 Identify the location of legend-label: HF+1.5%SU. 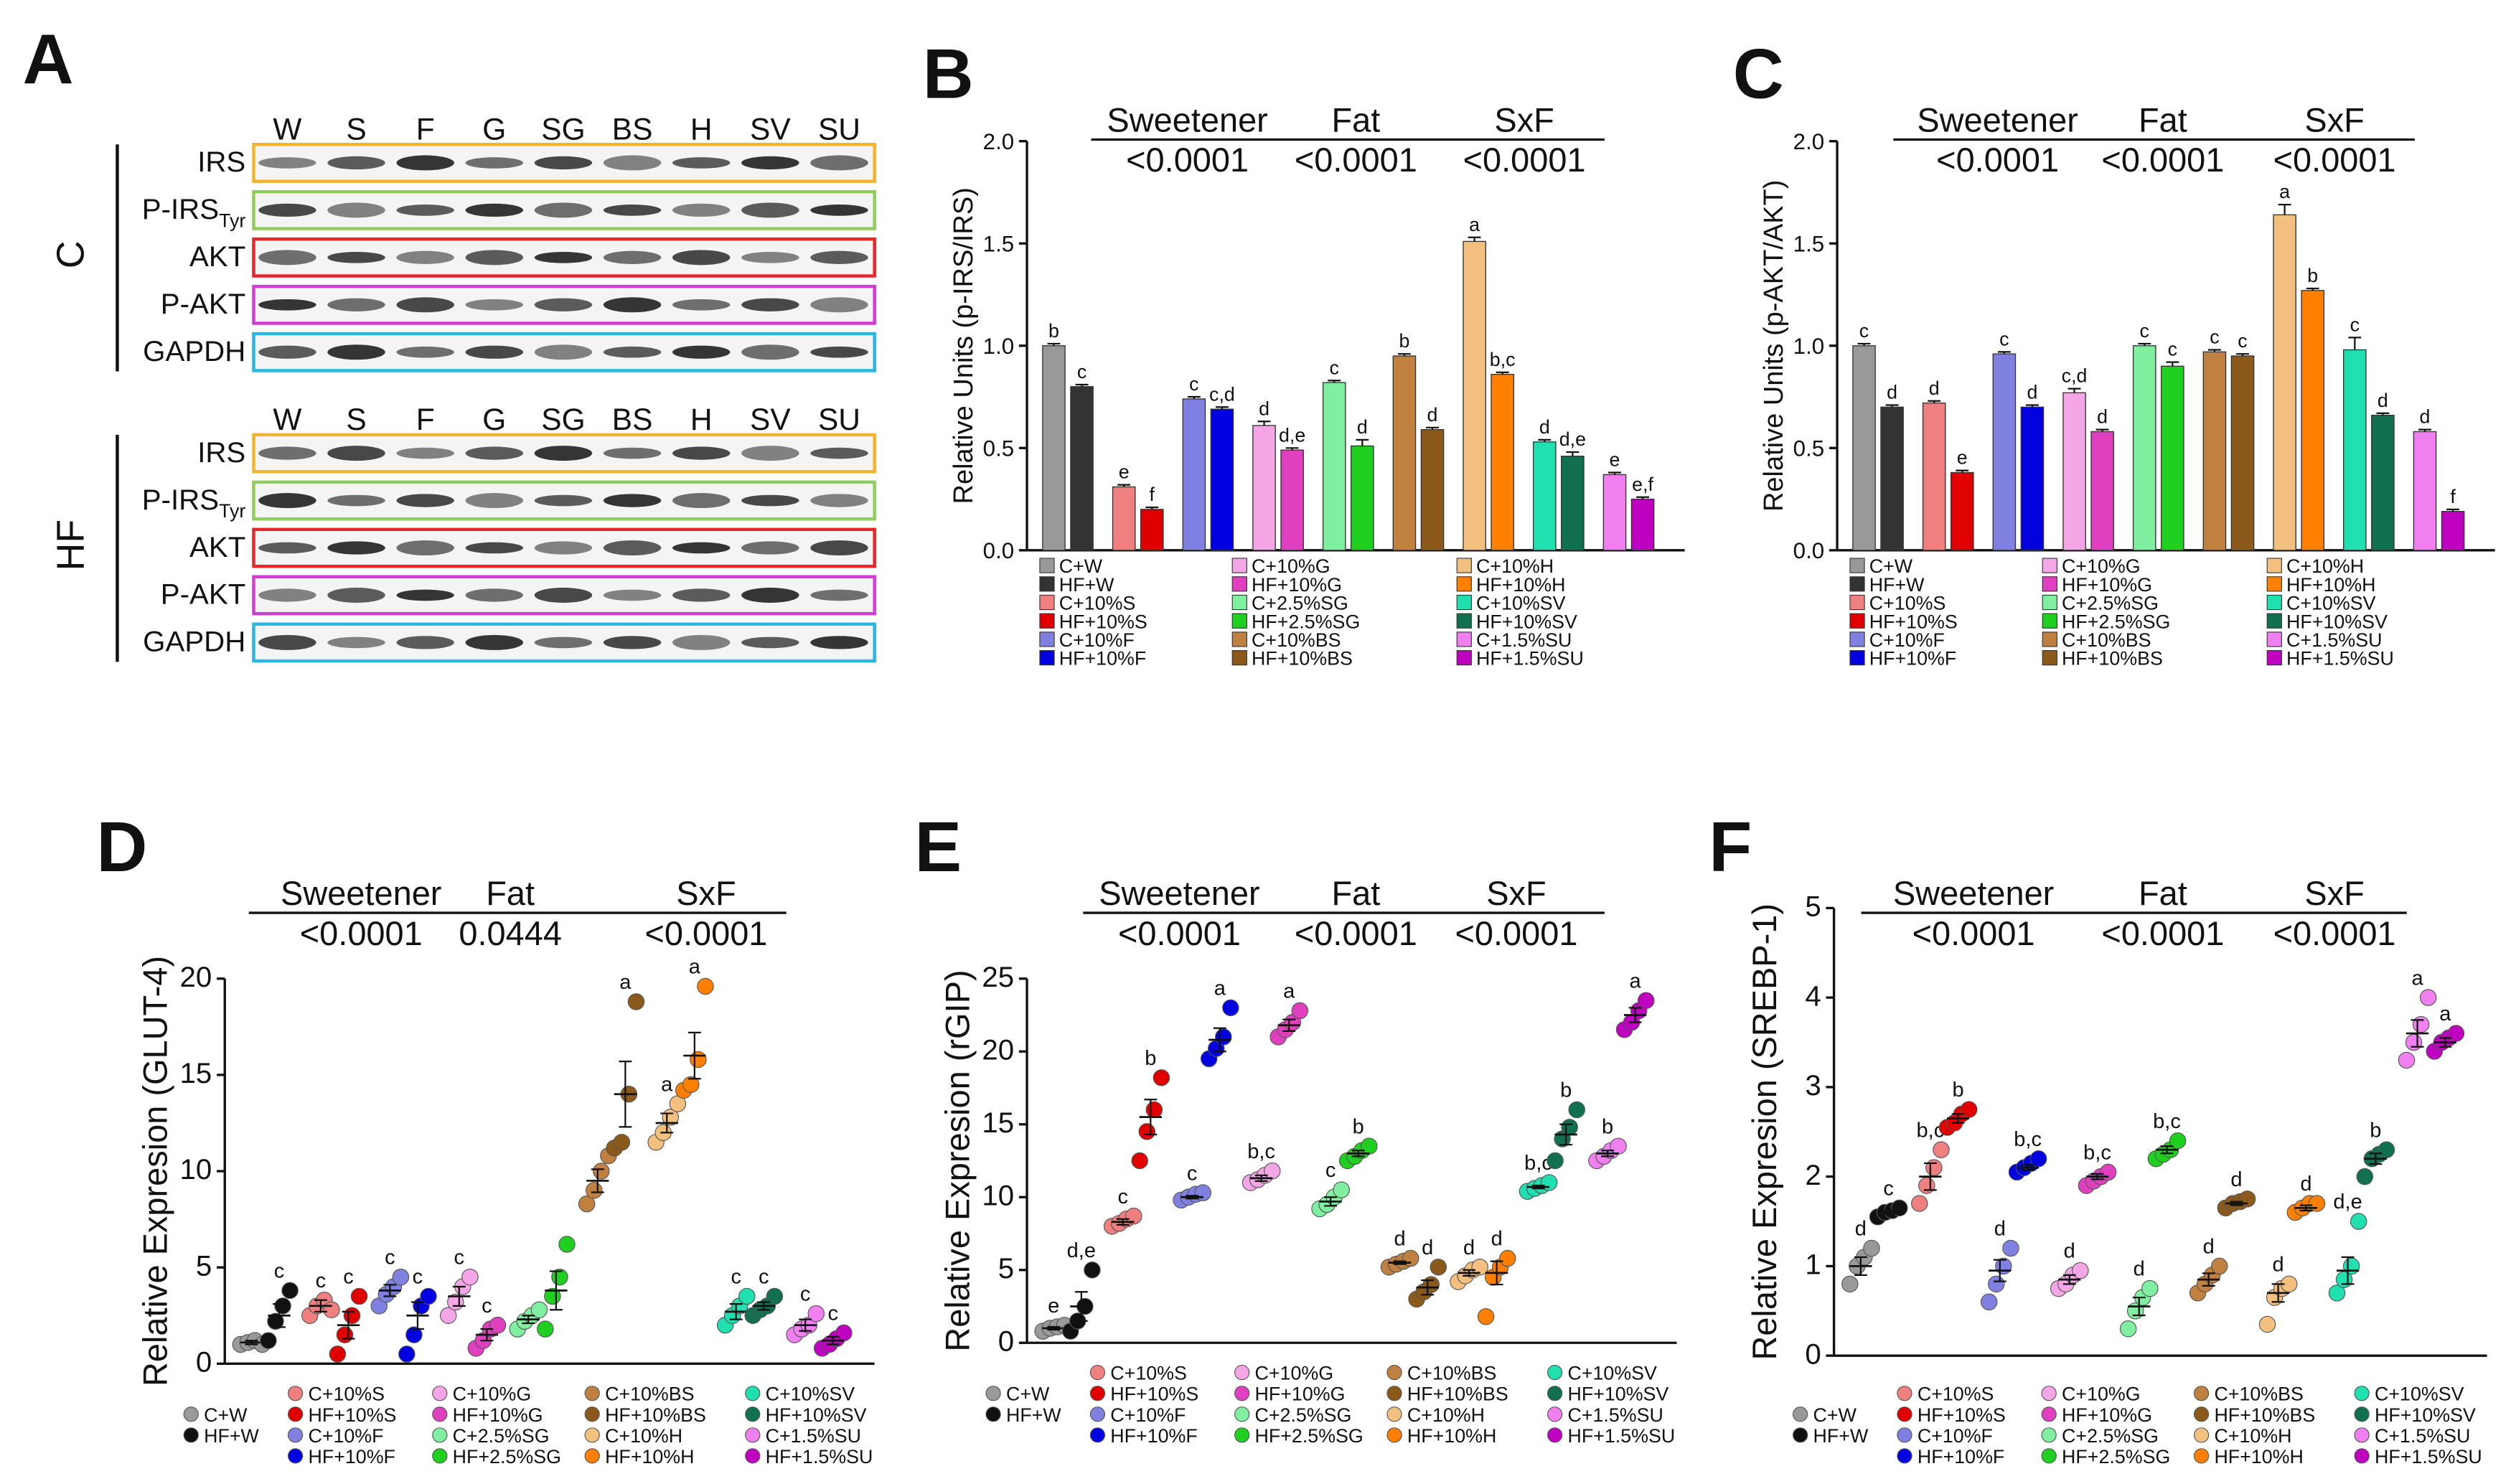
(2340, 659).